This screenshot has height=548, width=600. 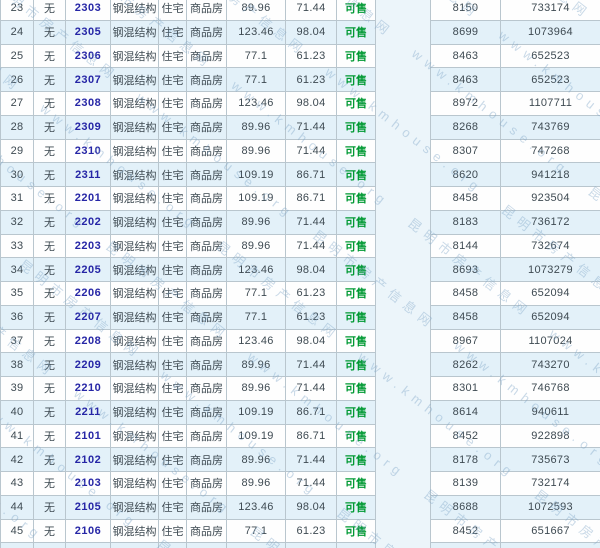 I want to click on cell-row-number: 26, so click(x=17, y=79).